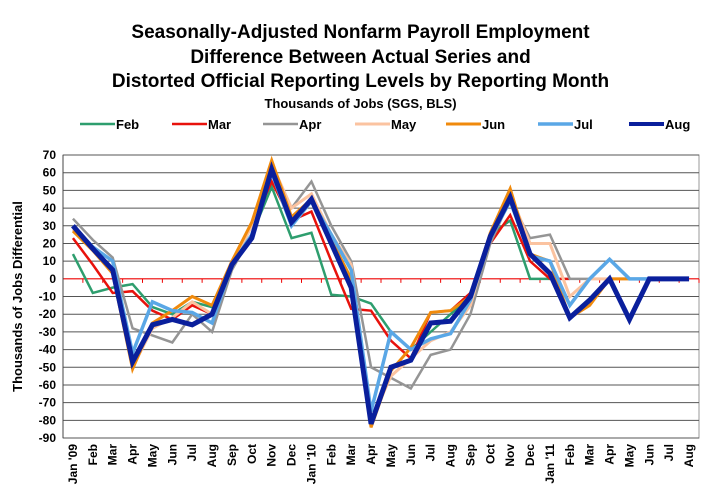 The height and width of the screenshot is (503, 721). What do you see at coordinates (48, 420) in the screenshot?
I see `y-tick-label: -80` at bounding box center [48, 420].